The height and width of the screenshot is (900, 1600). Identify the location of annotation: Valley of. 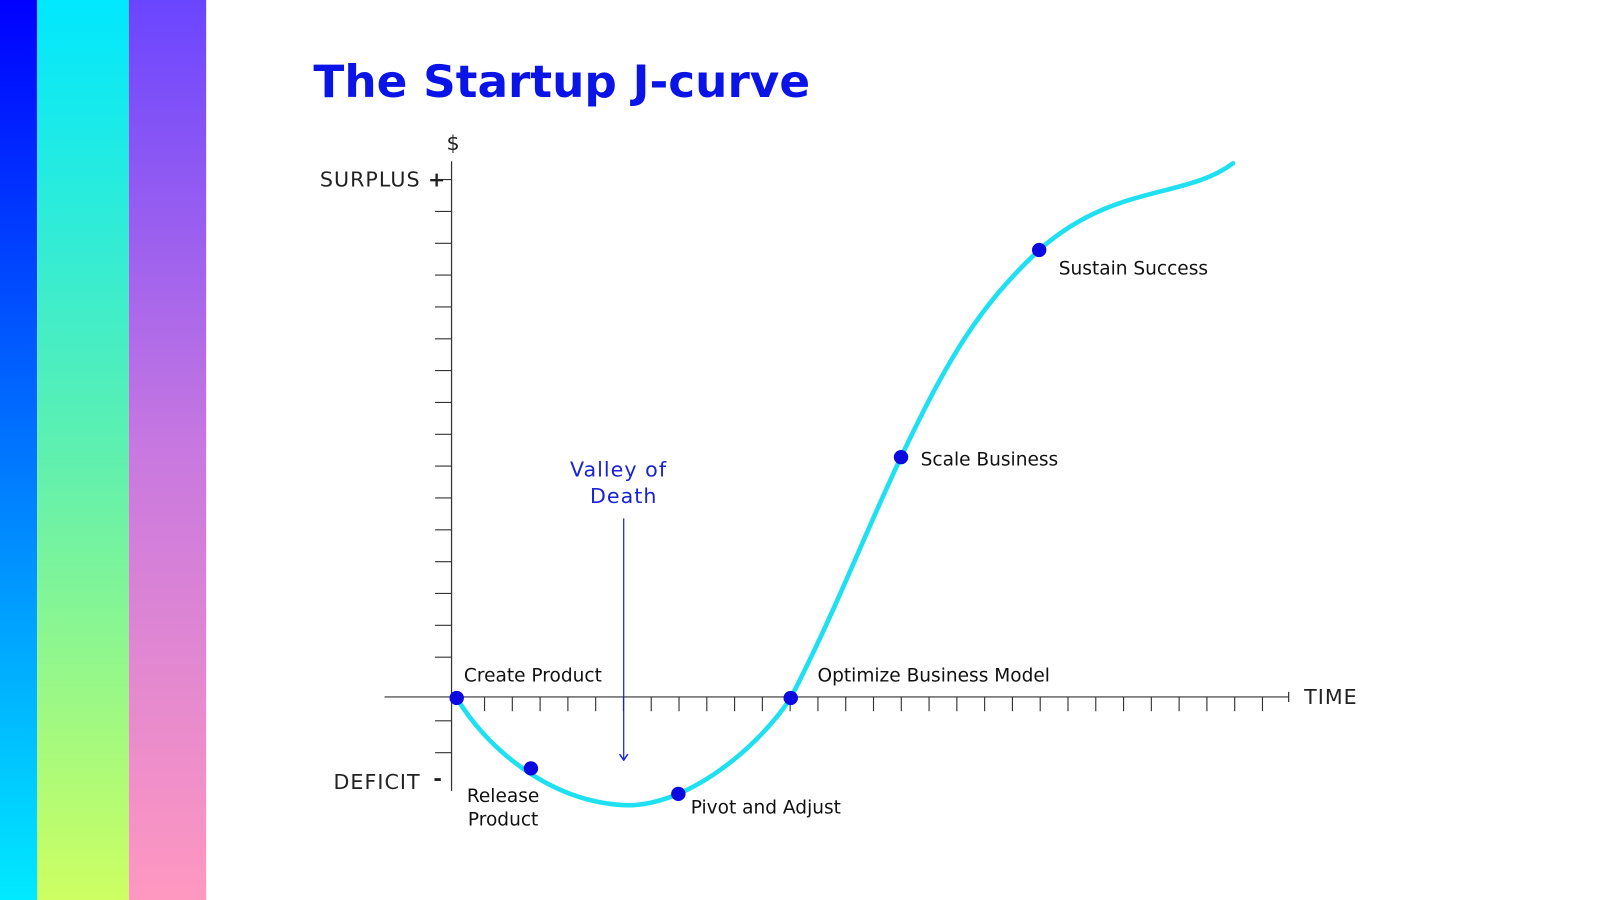
(618, 470).